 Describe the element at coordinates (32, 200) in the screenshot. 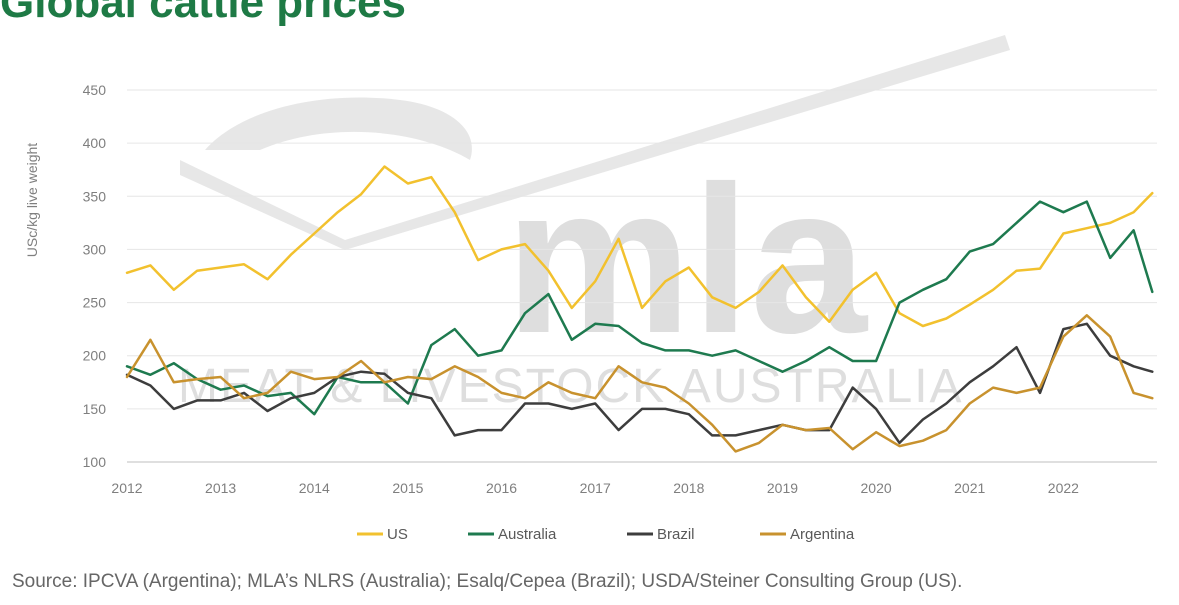

I see `y-axis-label: USc/kg live weight` at that location.